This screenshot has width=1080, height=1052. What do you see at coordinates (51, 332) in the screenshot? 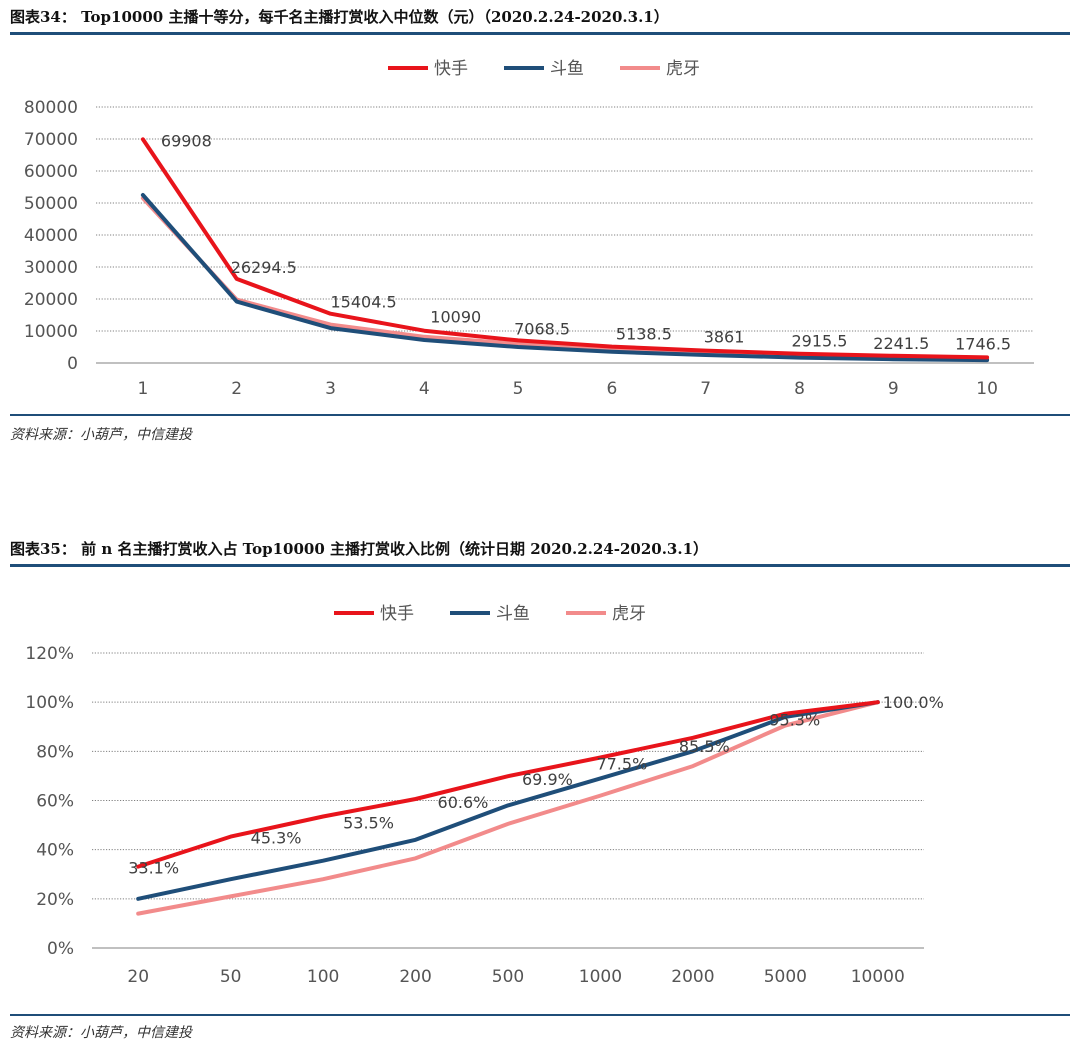
I see `chart1-y-tick-label: 10000` at bounding box center [51, 332].